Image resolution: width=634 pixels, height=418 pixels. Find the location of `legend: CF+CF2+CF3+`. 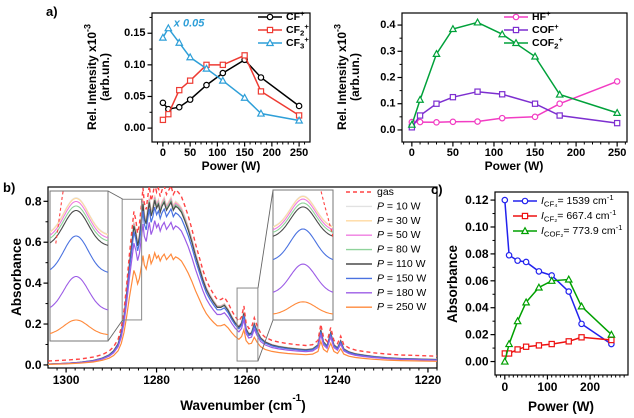

legend: CF+CF2+CF3+ is located at coordinates (283, 29).